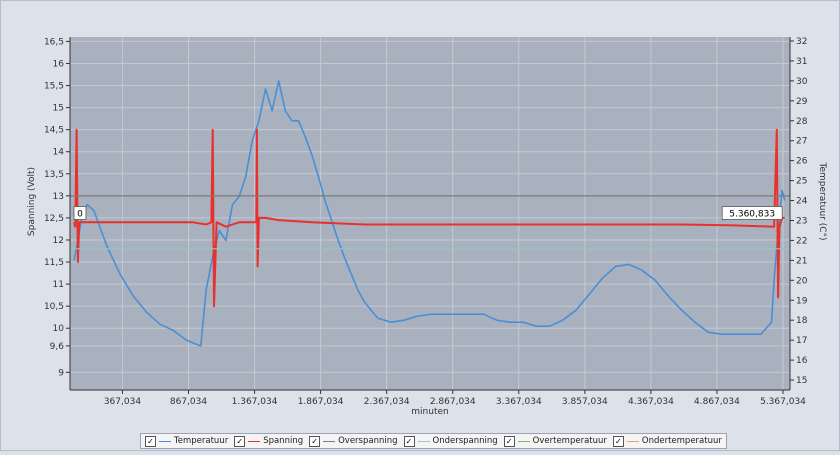 This screenshot has height=455, width=840. I want to click on x-tick-label: 4.367,034, so click(651, 402).